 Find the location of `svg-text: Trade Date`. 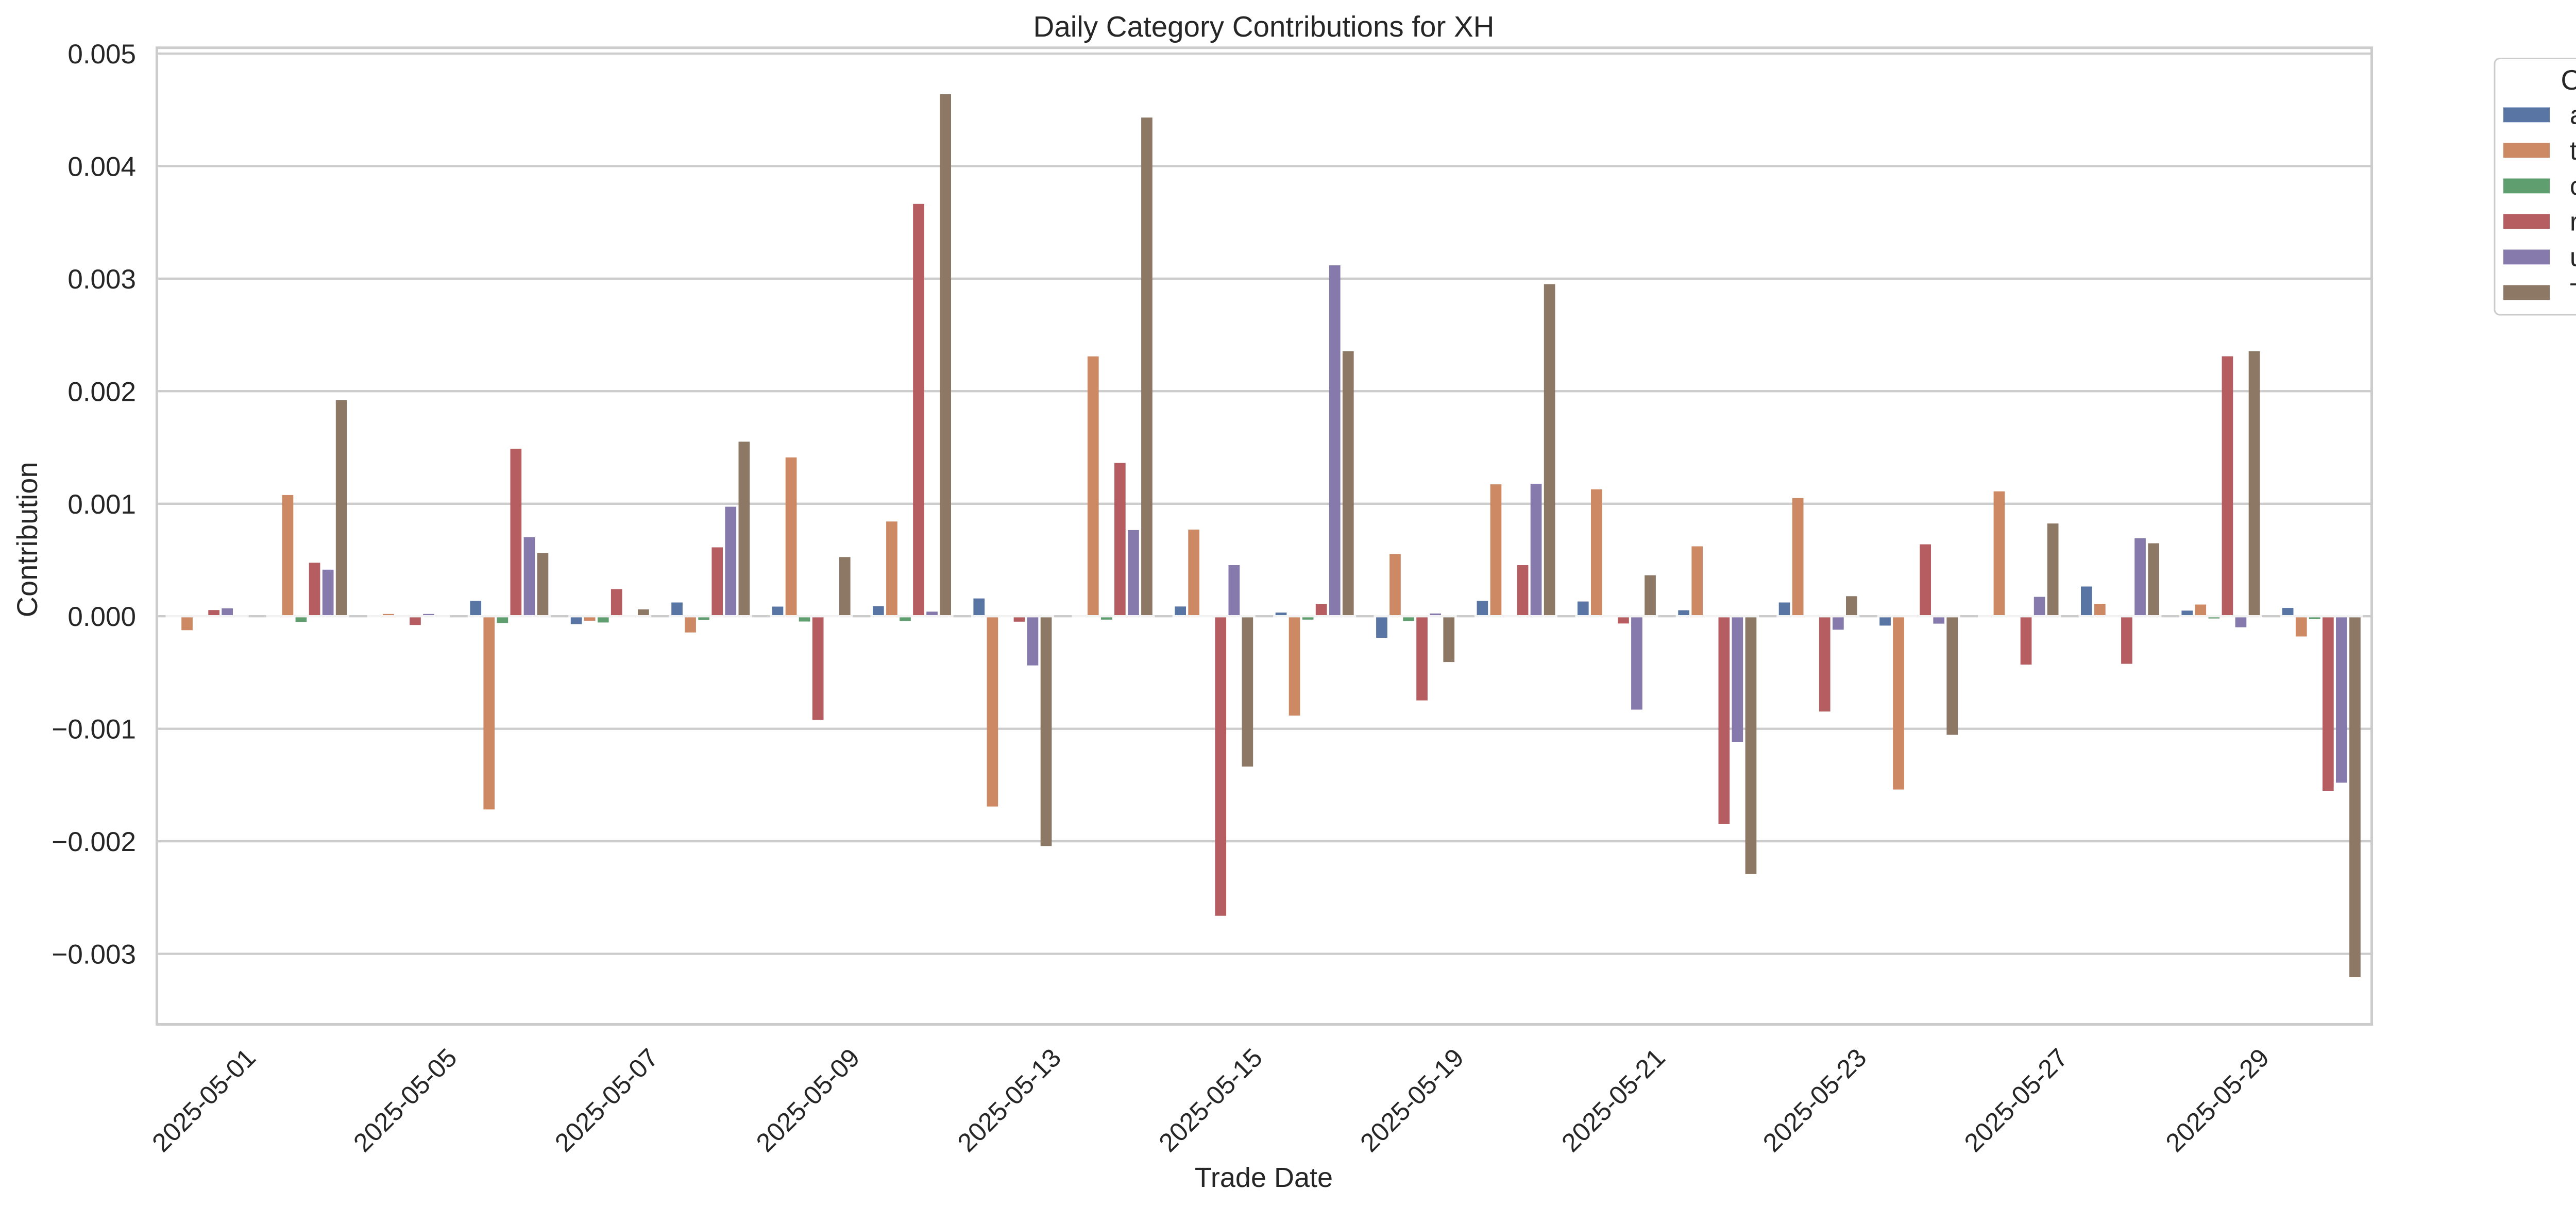

svg-text: Trade Date is located at coordinates (1264, 1177).